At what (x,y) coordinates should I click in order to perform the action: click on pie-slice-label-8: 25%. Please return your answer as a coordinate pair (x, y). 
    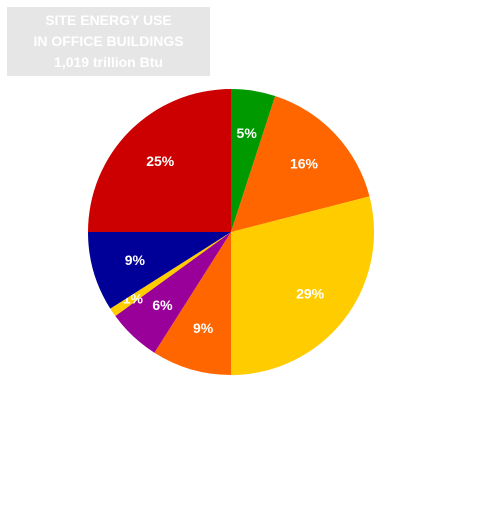
    Looking at the image, I should click on (160, 161).